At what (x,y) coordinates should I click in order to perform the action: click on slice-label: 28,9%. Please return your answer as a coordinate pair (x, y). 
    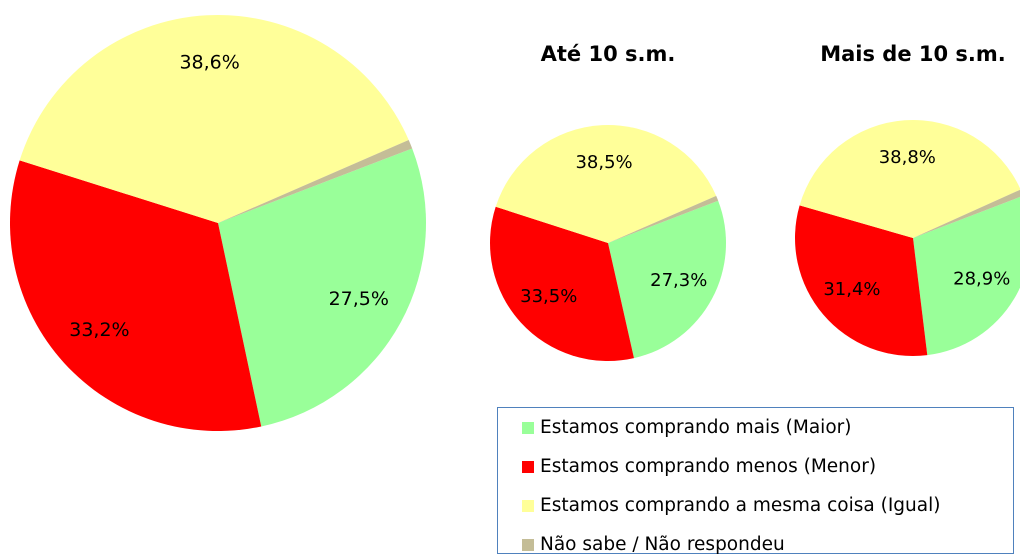
    Looking at the image, I should click on (981, 278).